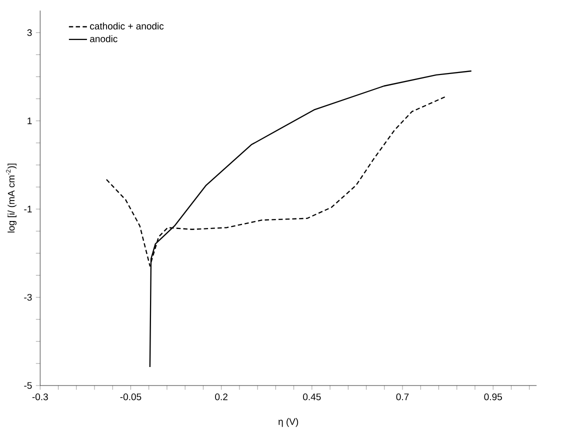 The image size is (563, 436). Describe the element at coordinates (402, 396) in the screenshot. I see `x-tick-label: 0.7` at that location.